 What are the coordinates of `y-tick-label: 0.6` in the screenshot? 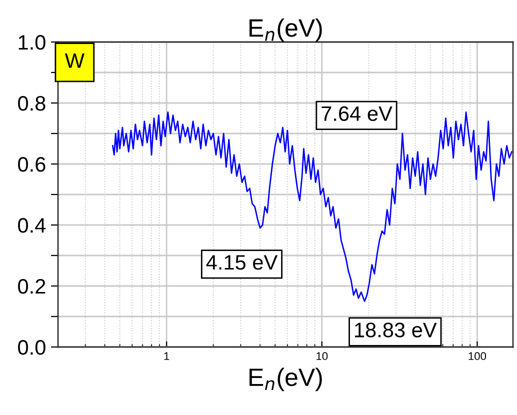 It's located at (32, 164).